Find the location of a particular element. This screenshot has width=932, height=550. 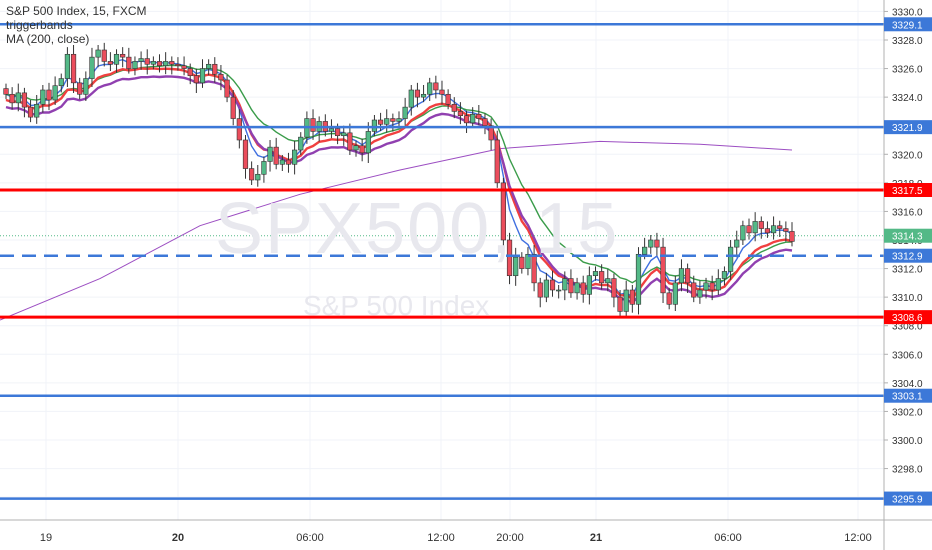

level-price-tag-label: 3329.1 is located at coordinates (907, 25).